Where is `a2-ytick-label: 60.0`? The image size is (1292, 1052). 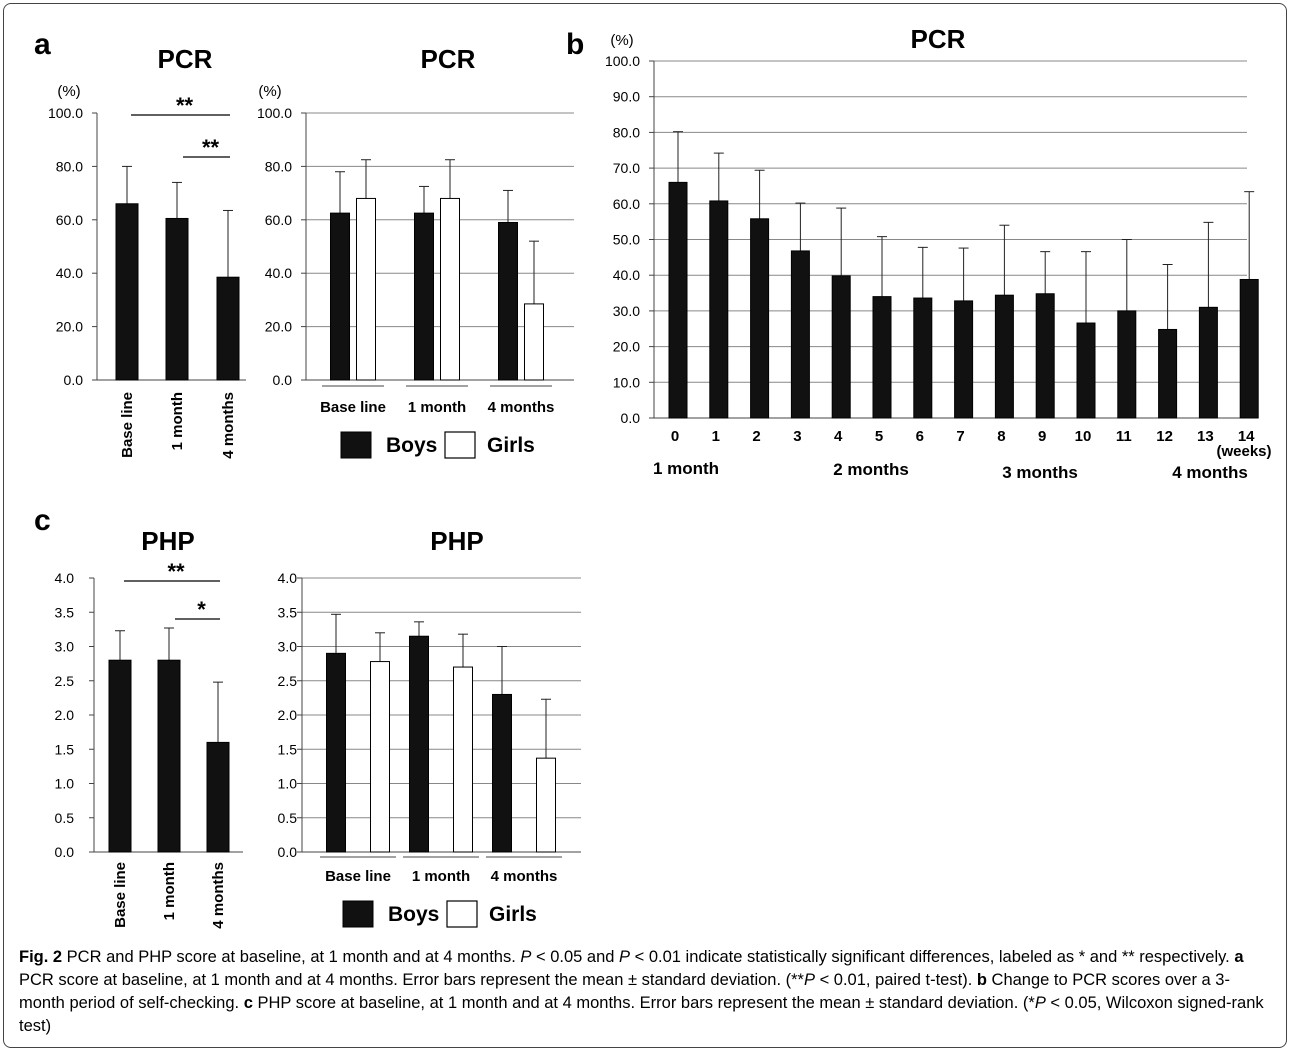
a2-ytick-label: 60.0 is located at coordinates (278, 220).